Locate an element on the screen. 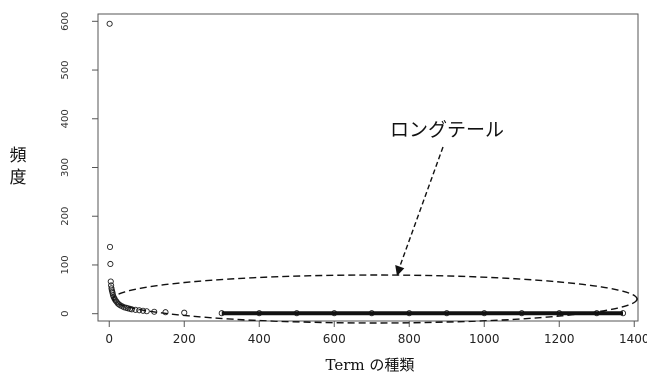 This screenshot has height=378, width=647. y-tick-label: 400 is located at coordinates (65, 118).